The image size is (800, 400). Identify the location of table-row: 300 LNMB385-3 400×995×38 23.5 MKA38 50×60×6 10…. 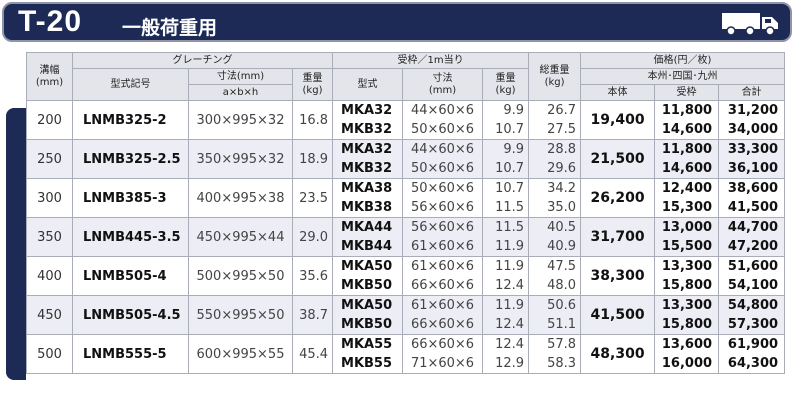
(406, 198).